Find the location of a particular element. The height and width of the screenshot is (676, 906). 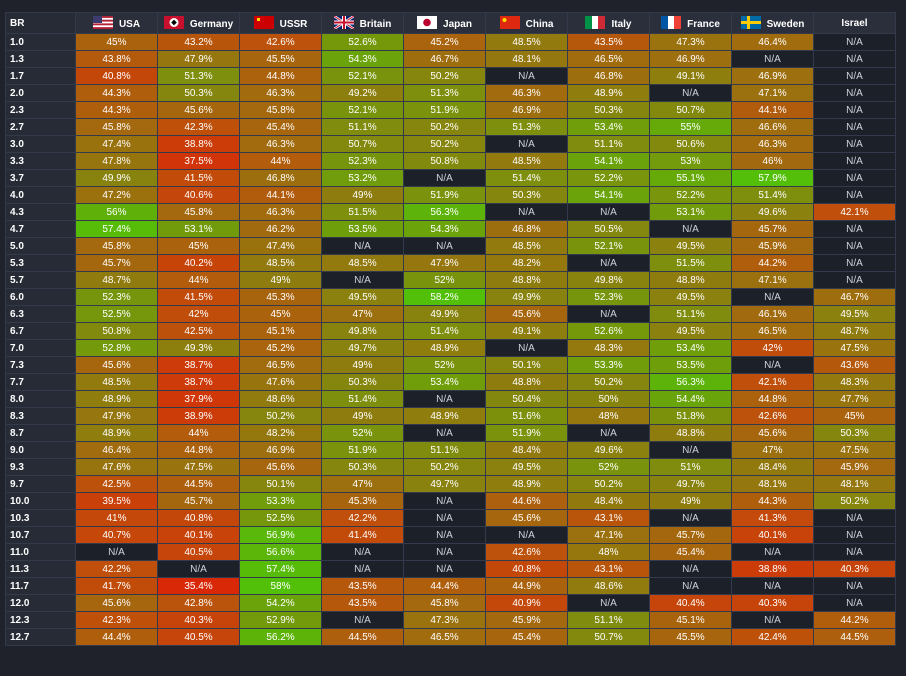

winrate-cell: 50.2% is located at coordinates (444, 76).